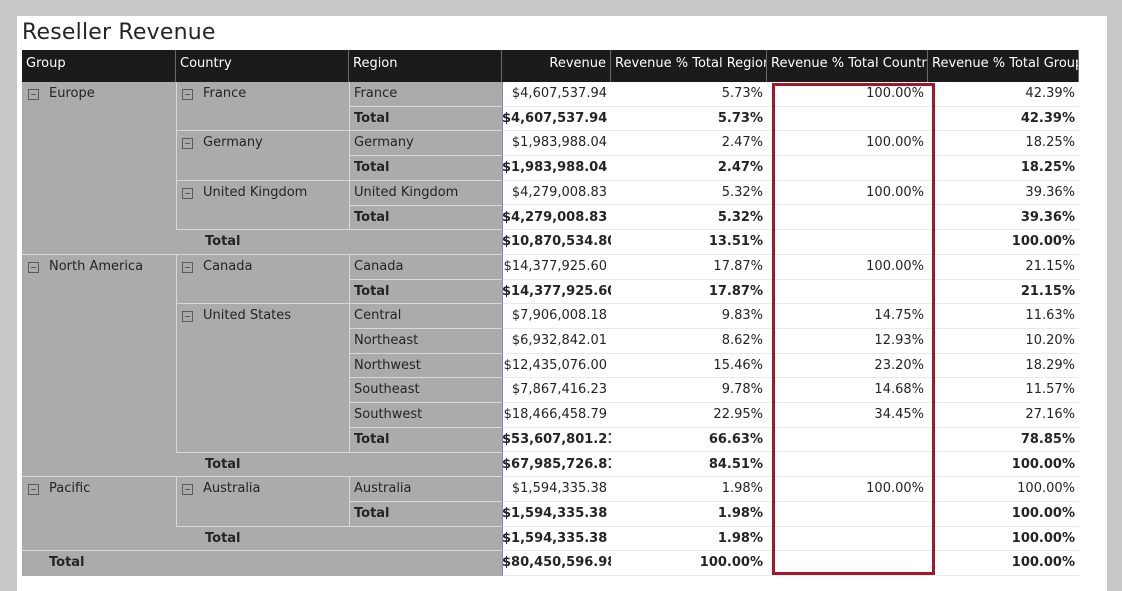  I want to click on revenue-cell: $4,607,537.94, so click(556, 94).